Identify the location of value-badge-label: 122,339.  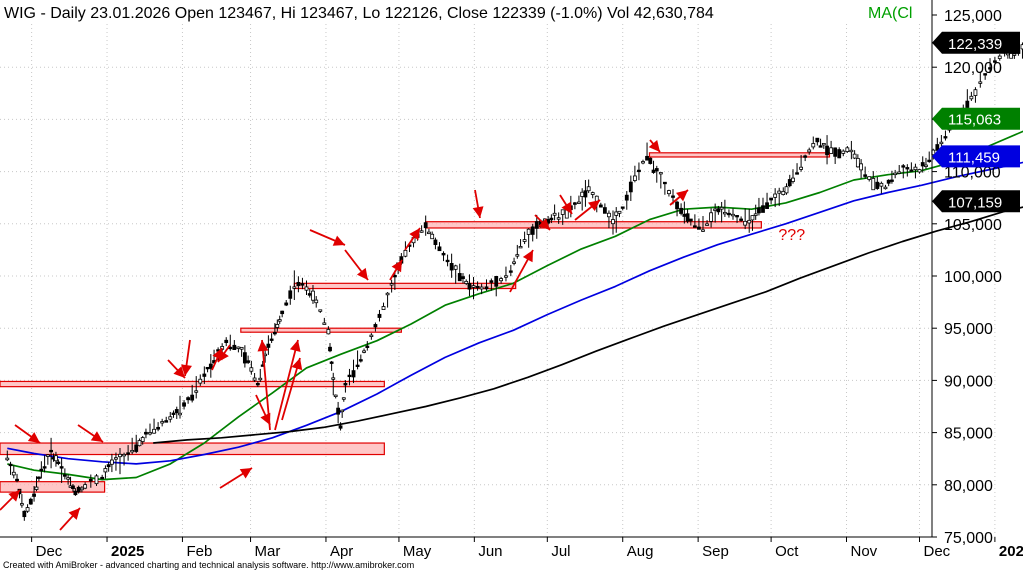
(975, 44).